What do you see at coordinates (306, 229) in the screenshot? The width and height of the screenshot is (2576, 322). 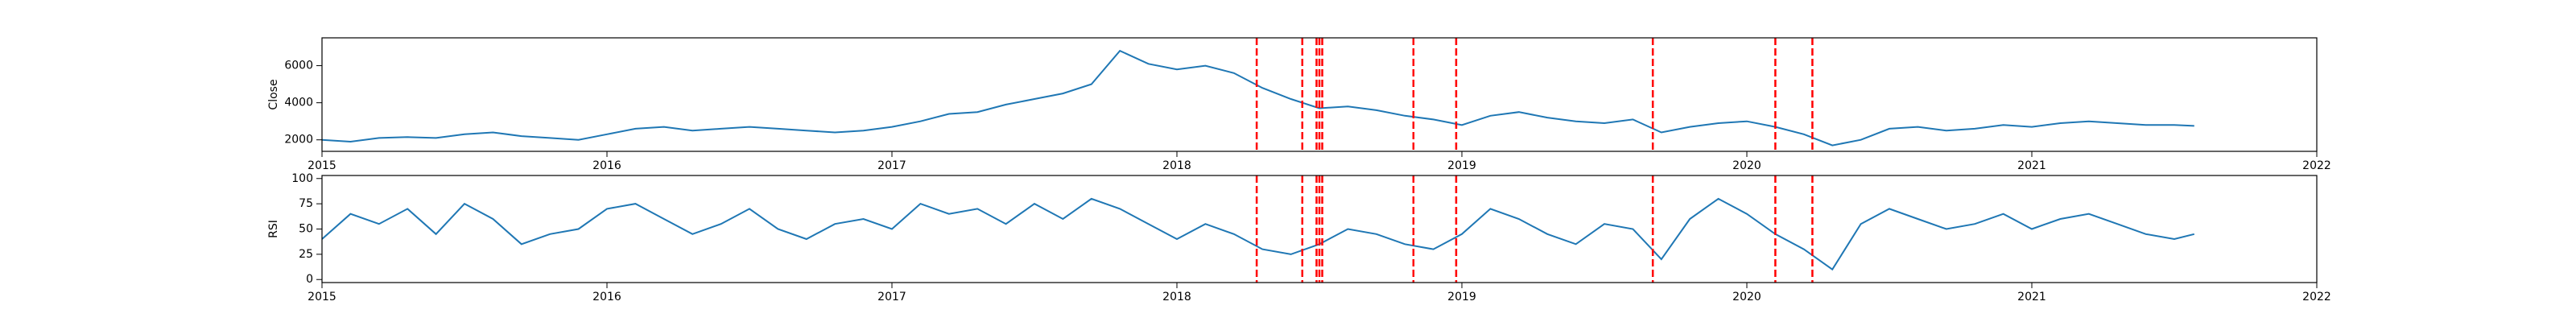 I see `y-tick-label: 50` at bounding box center [306, 229].